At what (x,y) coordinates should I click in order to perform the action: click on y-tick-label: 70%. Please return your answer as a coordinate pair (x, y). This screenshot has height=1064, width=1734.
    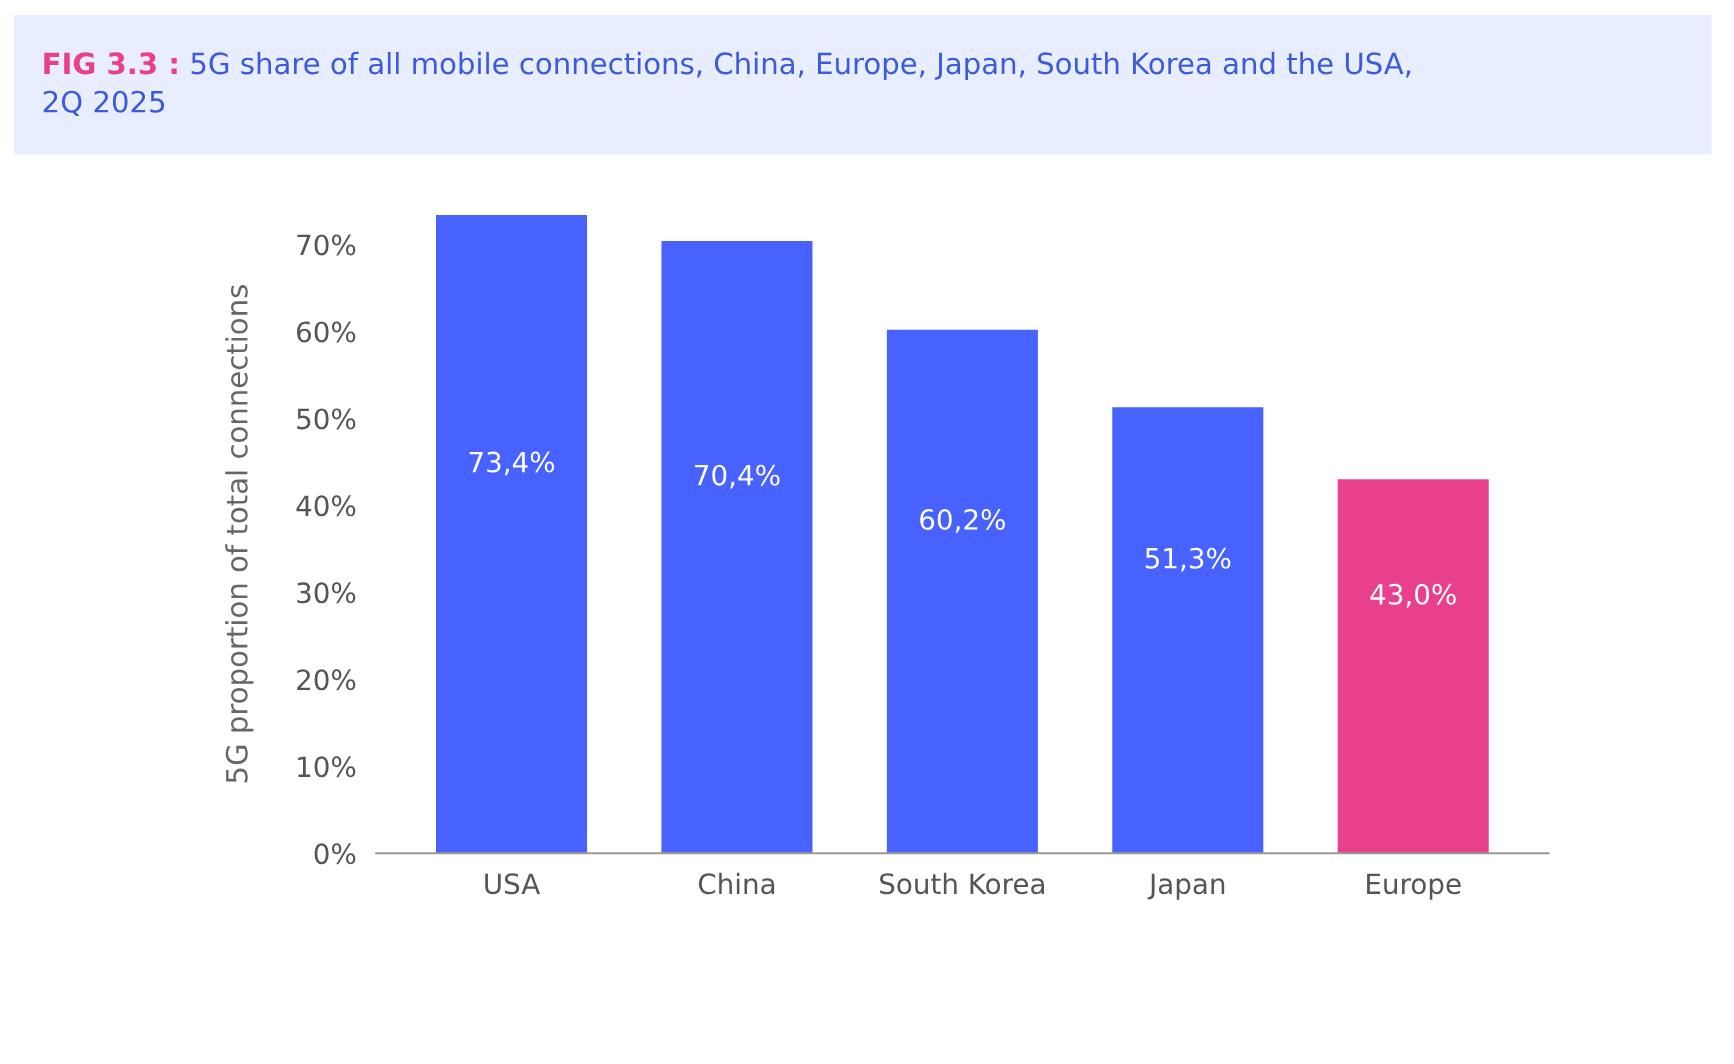
    Looking at the image, I should click on (326, 245).